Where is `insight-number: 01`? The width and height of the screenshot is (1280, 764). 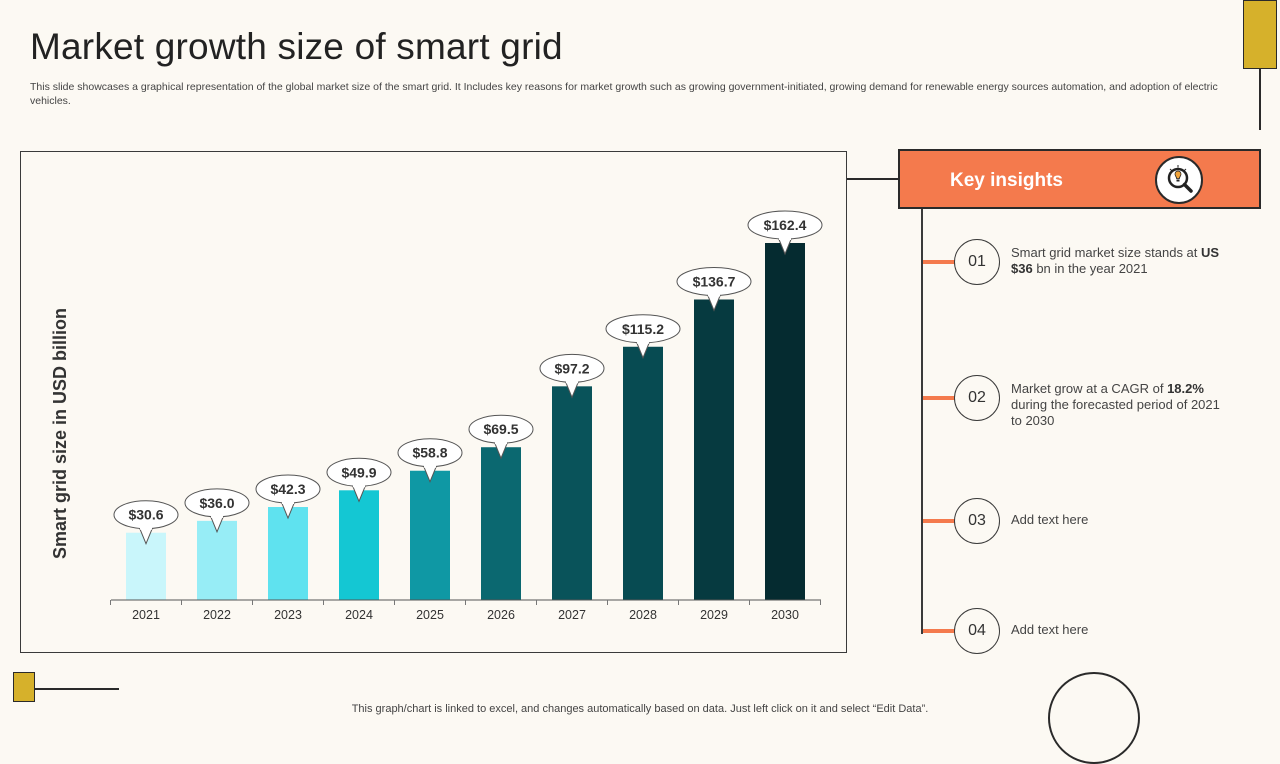 insight-number: 01 is located at coordinates (977, 262).